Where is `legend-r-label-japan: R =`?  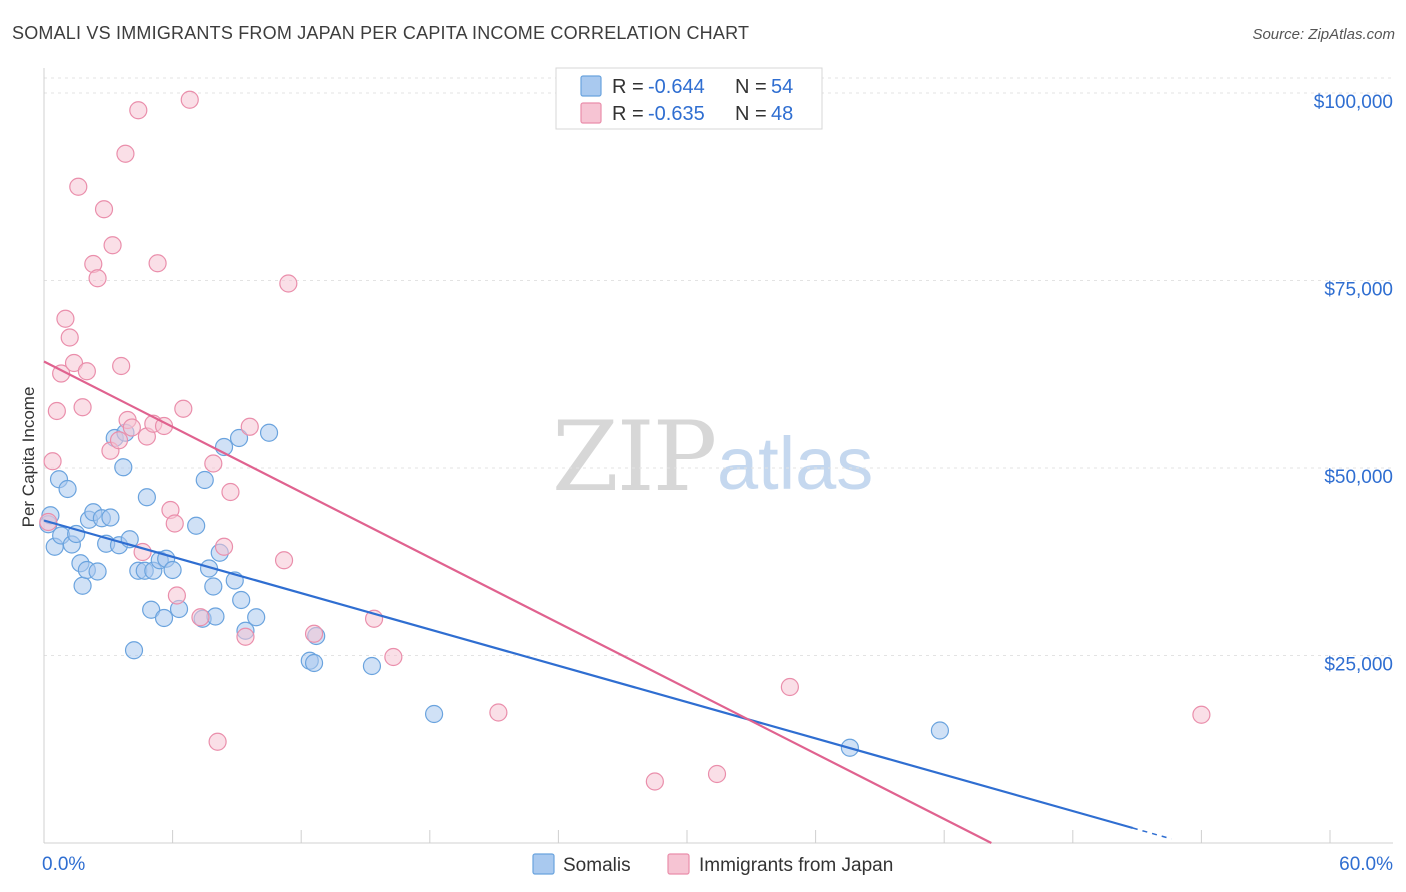
legend-r-label-japan: R = is located at coordinates (628, 114).